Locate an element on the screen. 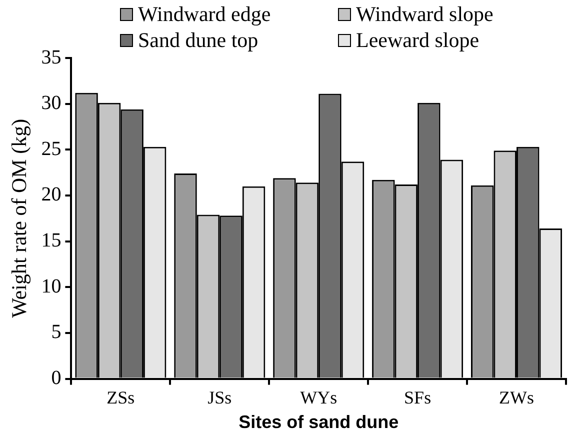  x-tick-label: ZSs is located at coordinates (120, 397).